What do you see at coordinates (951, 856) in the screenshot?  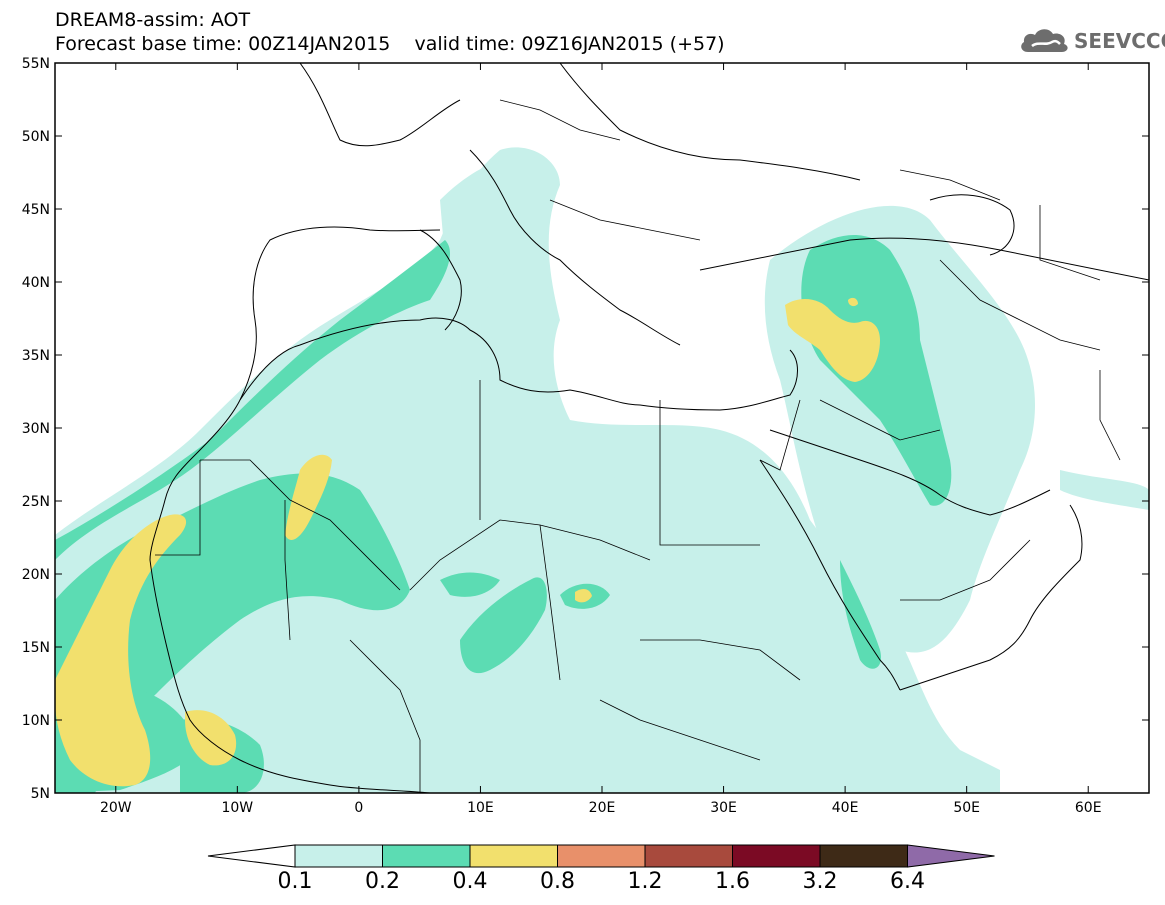 I see `colorbar-arrow-high` at bounding box center [951, 856].